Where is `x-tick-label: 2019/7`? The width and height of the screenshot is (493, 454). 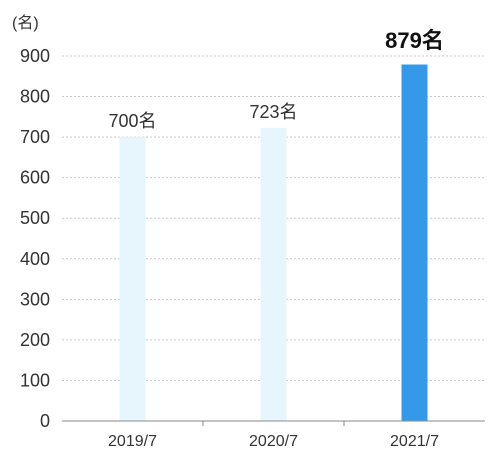 x-tick-label: 2019/7 is located at coordinates (132, 441).